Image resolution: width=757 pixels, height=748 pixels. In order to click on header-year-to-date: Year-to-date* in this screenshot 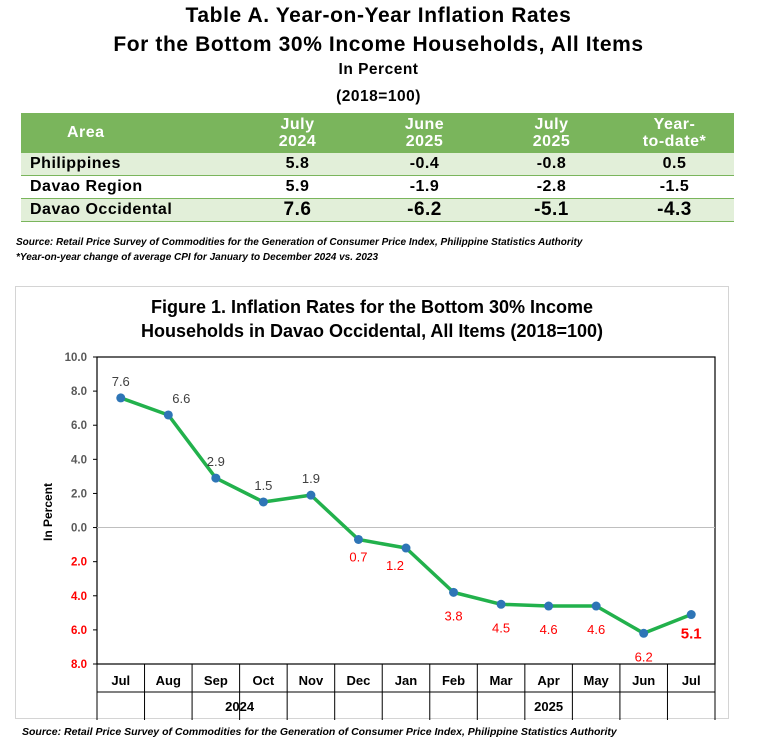, I will do `click(674, 133)`.